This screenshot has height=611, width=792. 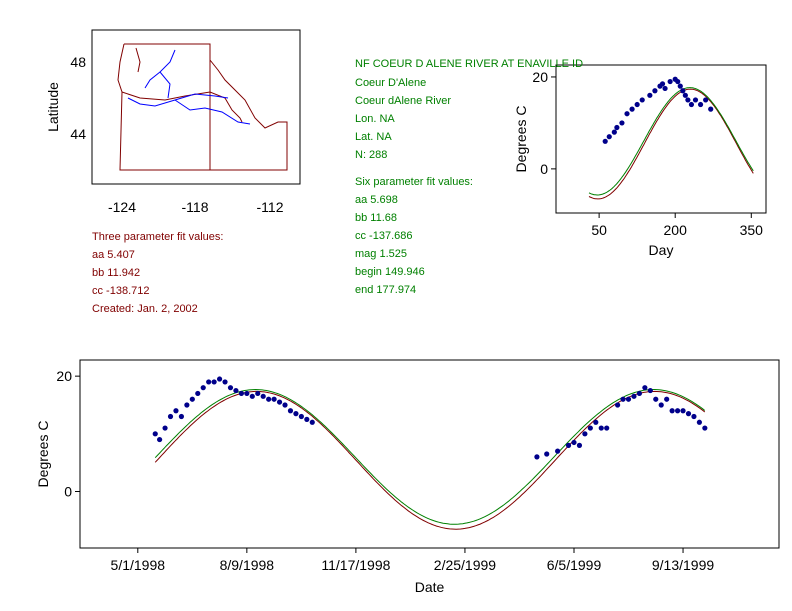 I want to click on six-fit-bb: bb 11.68, so click(x=376, y=218).